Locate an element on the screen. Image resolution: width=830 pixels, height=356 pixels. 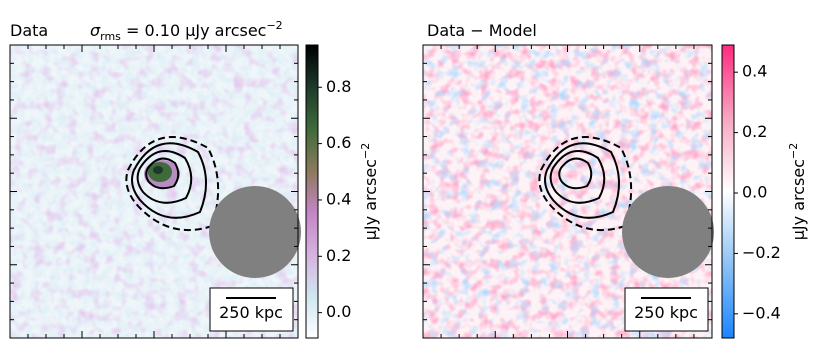
colorbar-tick-label: −0.2 is located at coordinates (761, 252).